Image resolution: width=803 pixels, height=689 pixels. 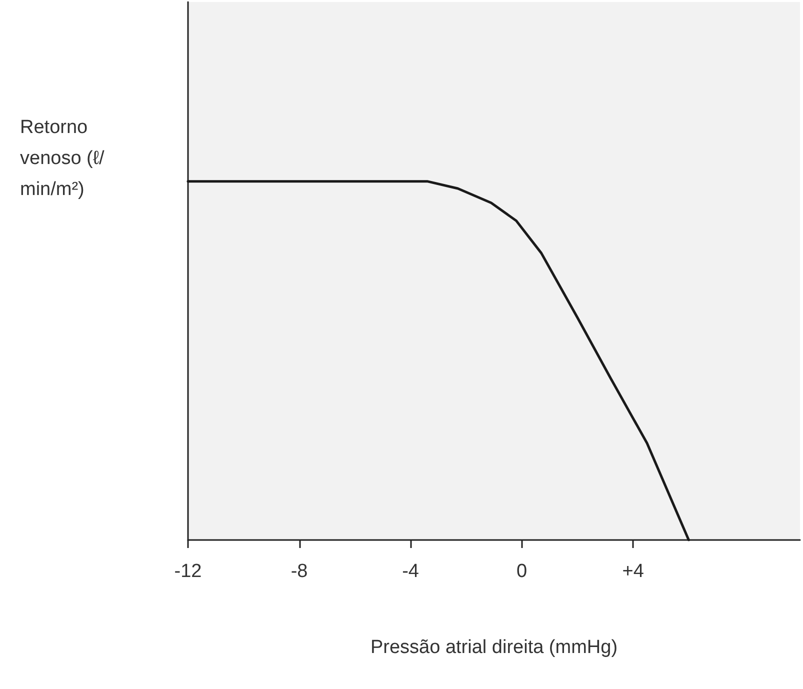 I want to click on x-axis-title: Pressão atrial direita (mmHg), so click(x=494, y=647).